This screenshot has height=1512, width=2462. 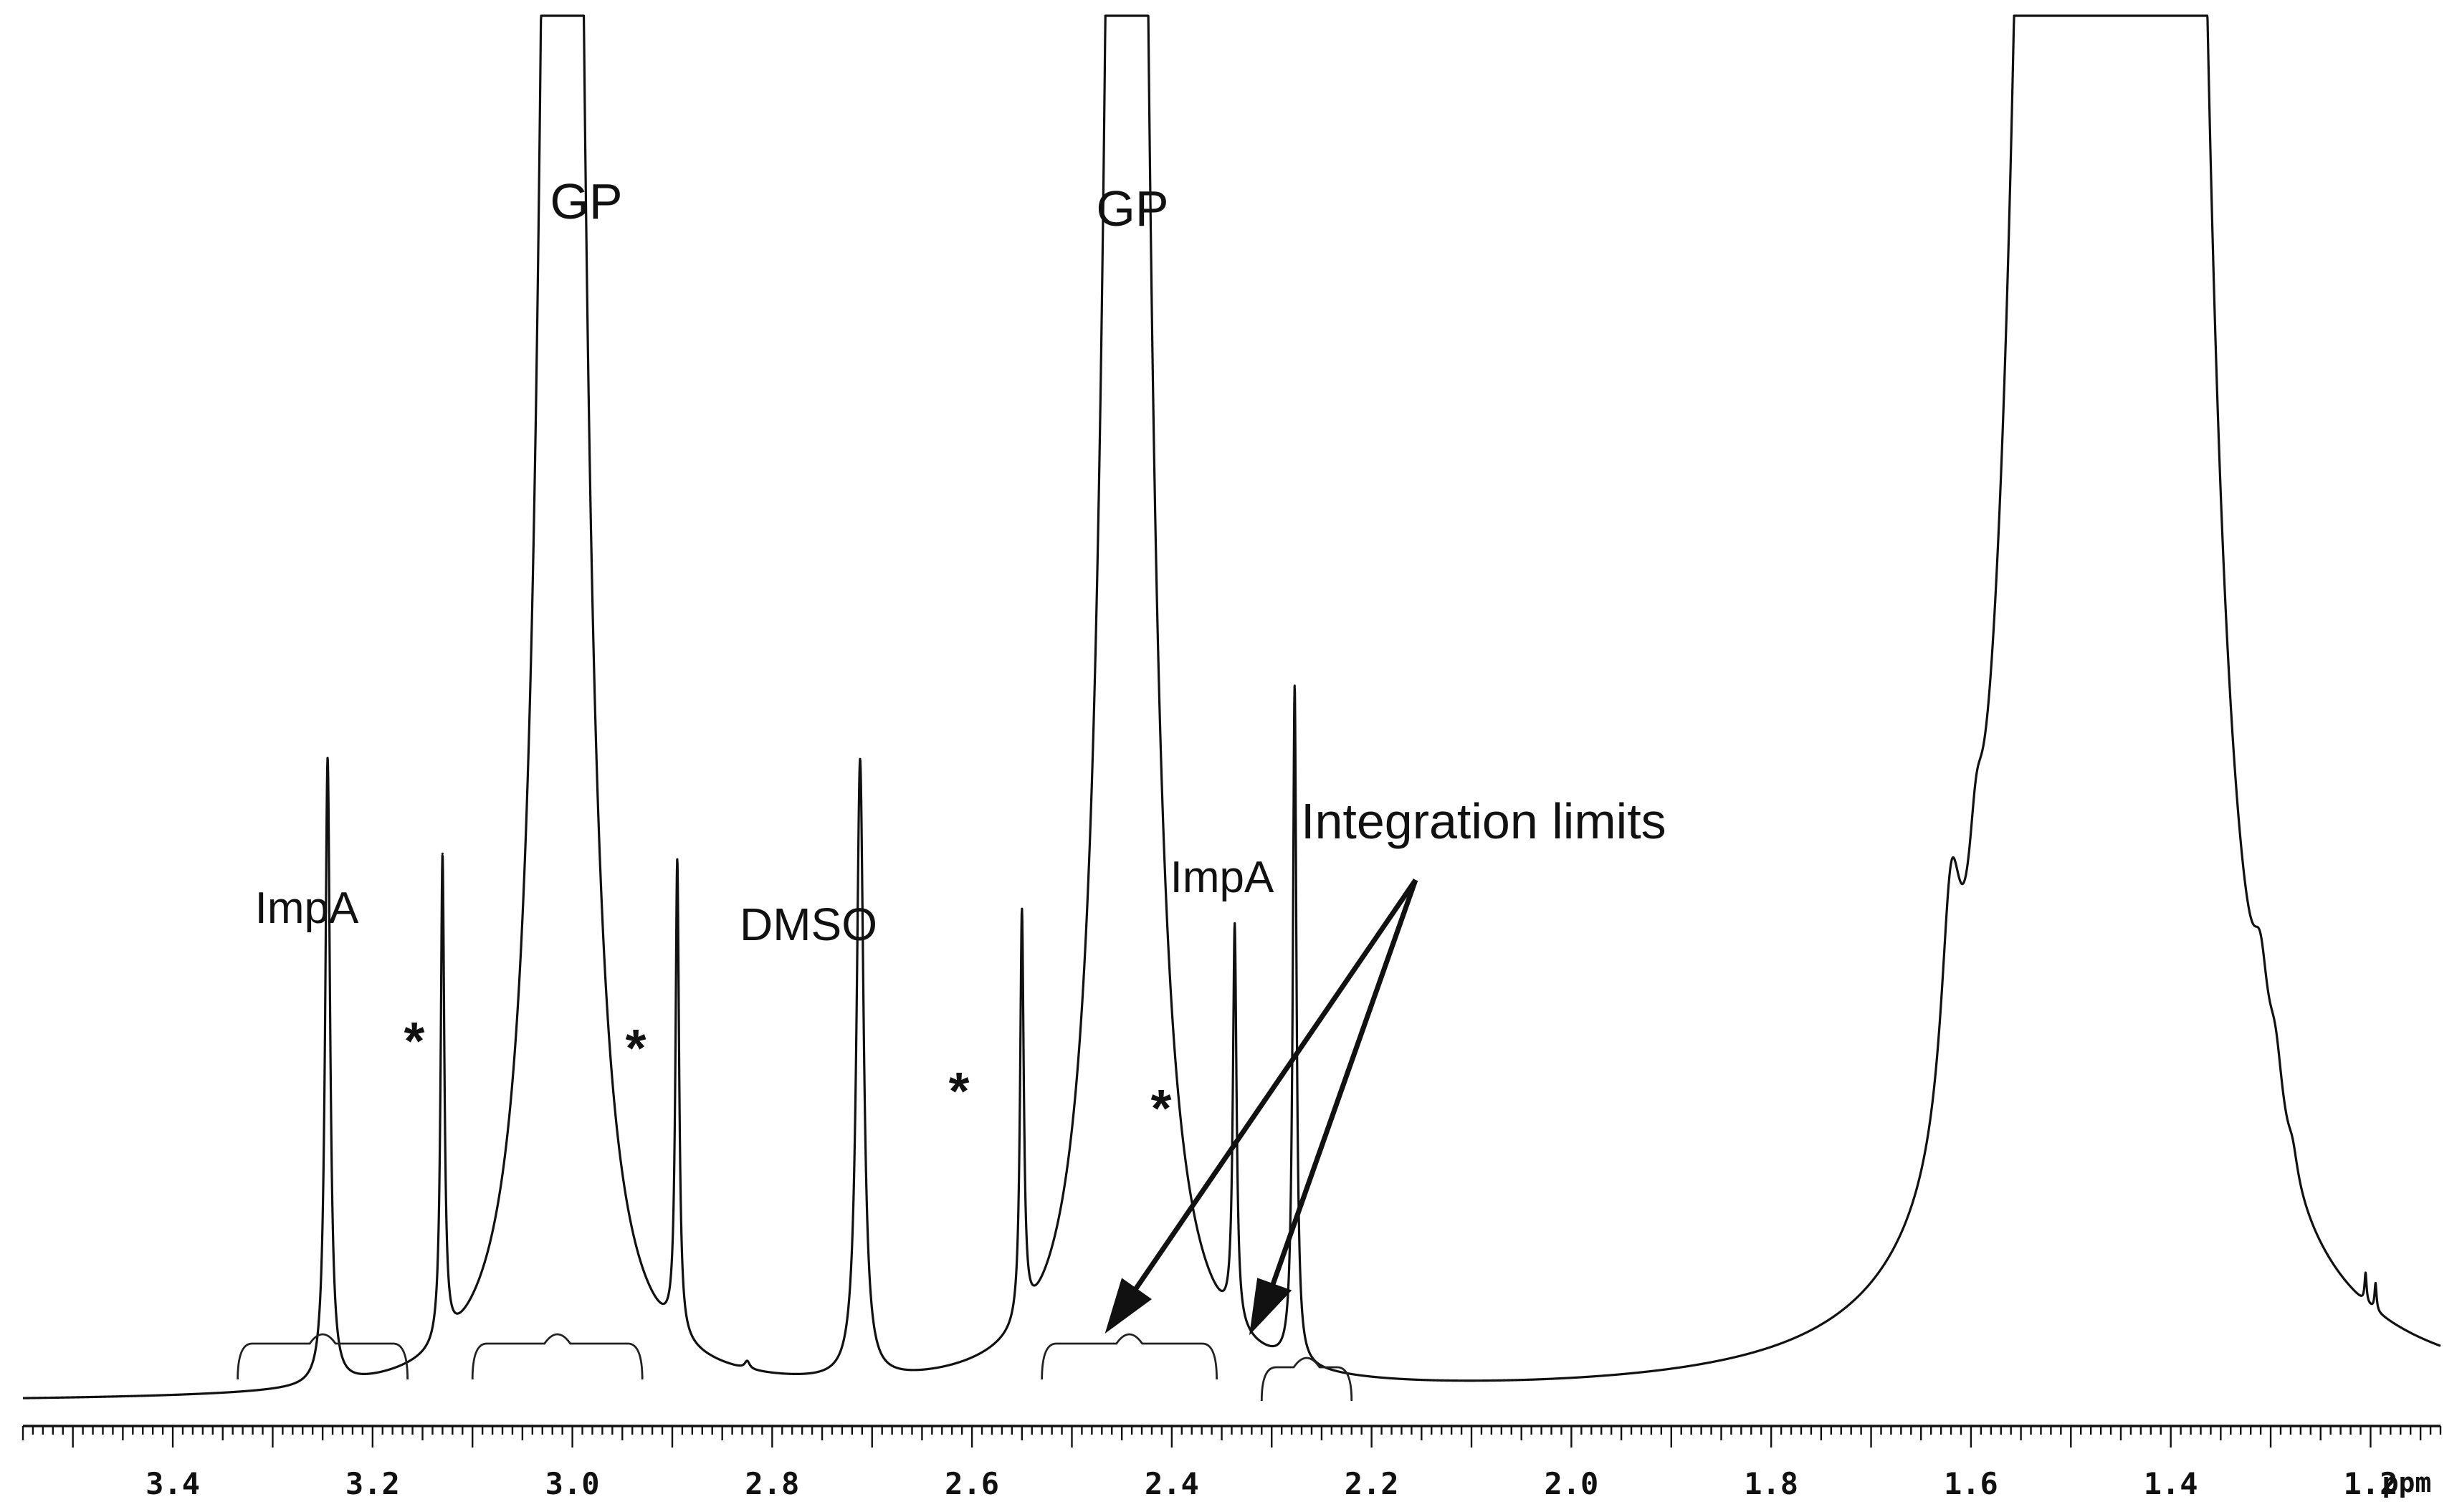 I want to click on x-tick-label-2.4: 2.4, so click(x=1172, y=1484).